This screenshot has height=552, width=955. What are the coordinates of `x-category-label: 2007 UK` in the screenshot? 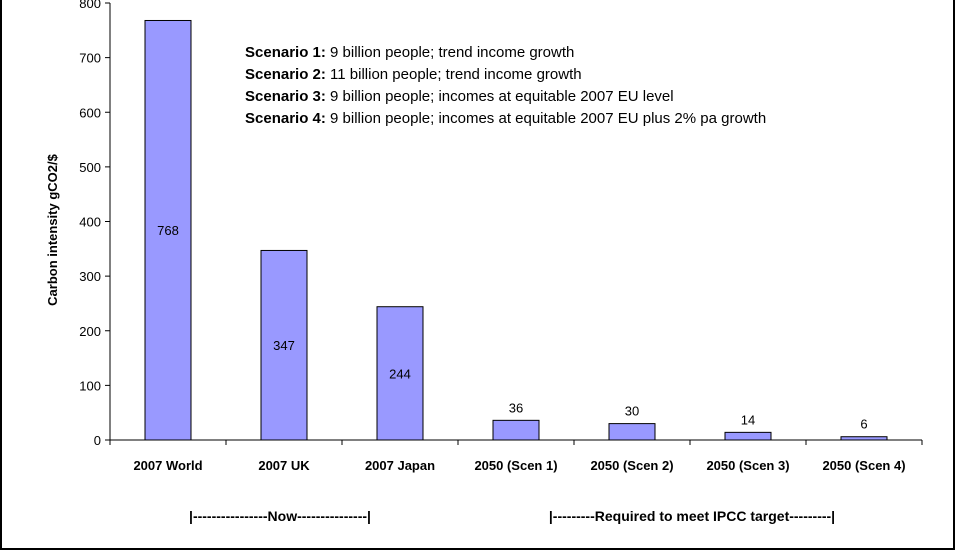 It's located at (284, 465).